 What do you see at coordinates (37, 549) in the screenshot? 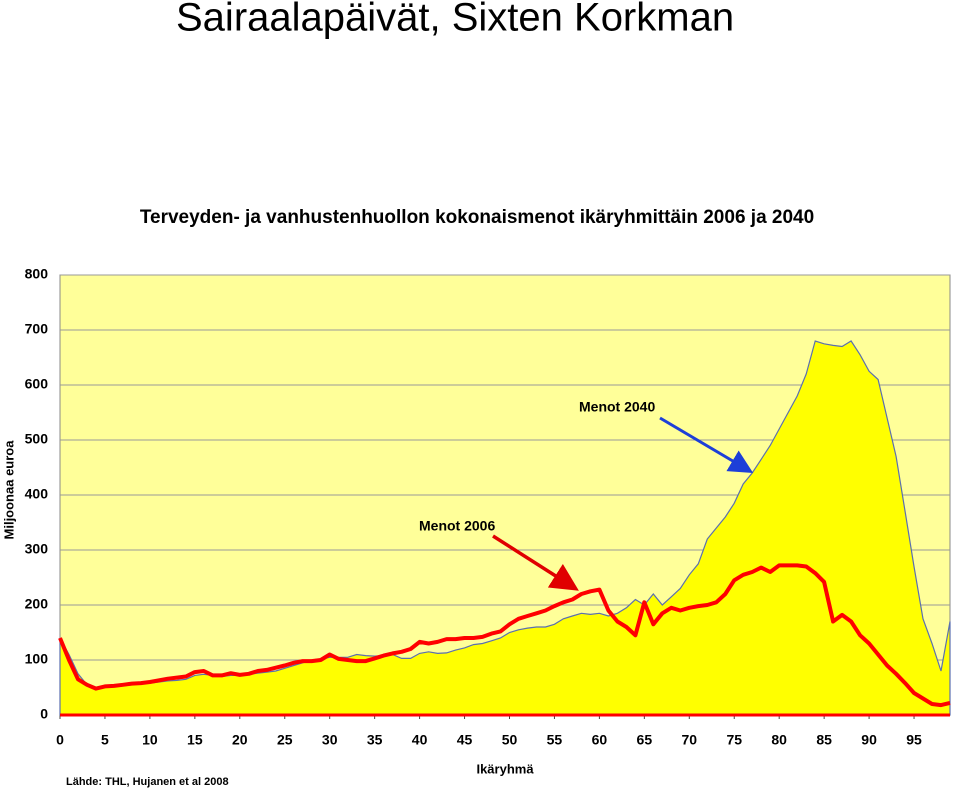
I see `y-tick-label: 300` at bounding box center [37, 549].